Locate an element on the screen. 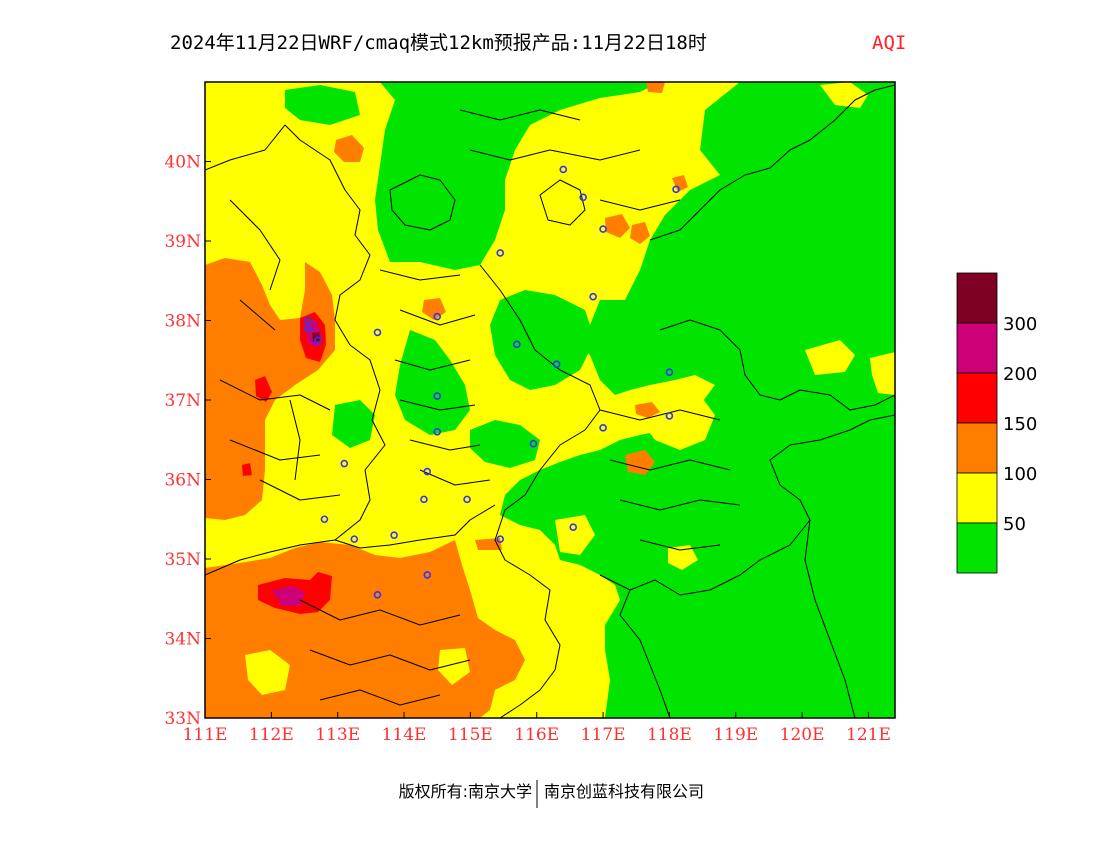  copyright-footer: 版权所有:南京大学 南京创蓝科技有限公司 is located at coordinates (551, 794).